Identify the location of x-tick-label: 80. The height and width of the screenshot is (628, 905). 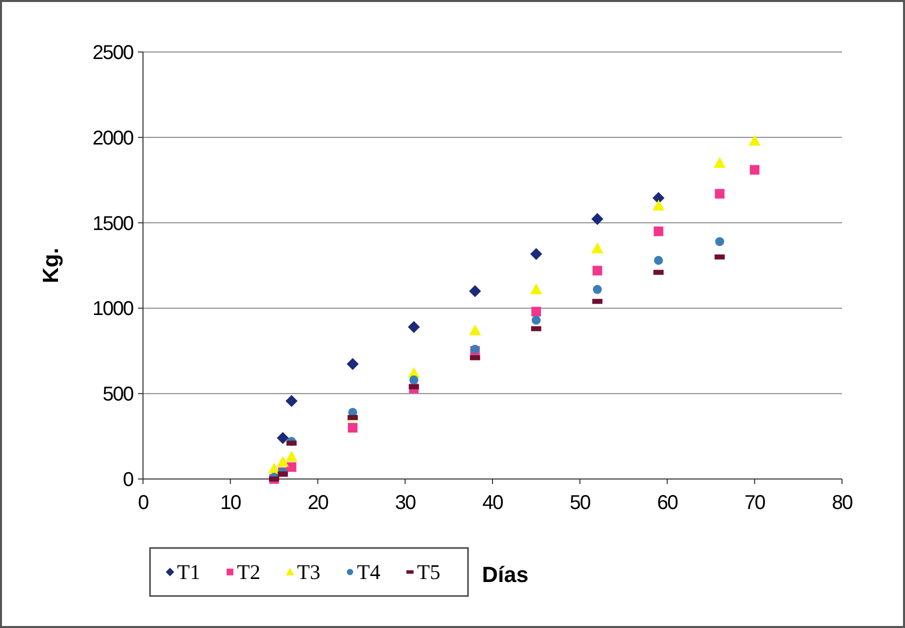
(842, 503).